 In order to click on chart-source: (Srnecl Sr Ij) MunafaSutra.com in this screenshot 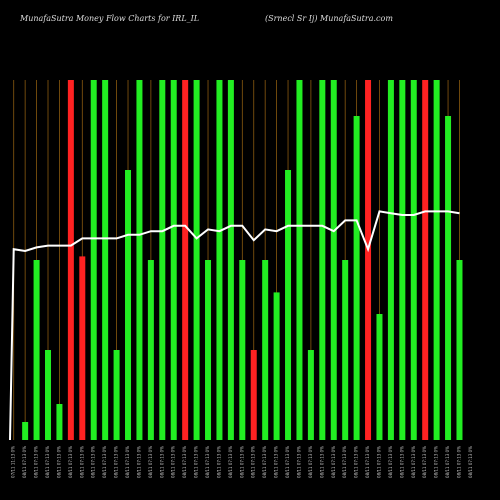, I will do `click(329, 18)`.